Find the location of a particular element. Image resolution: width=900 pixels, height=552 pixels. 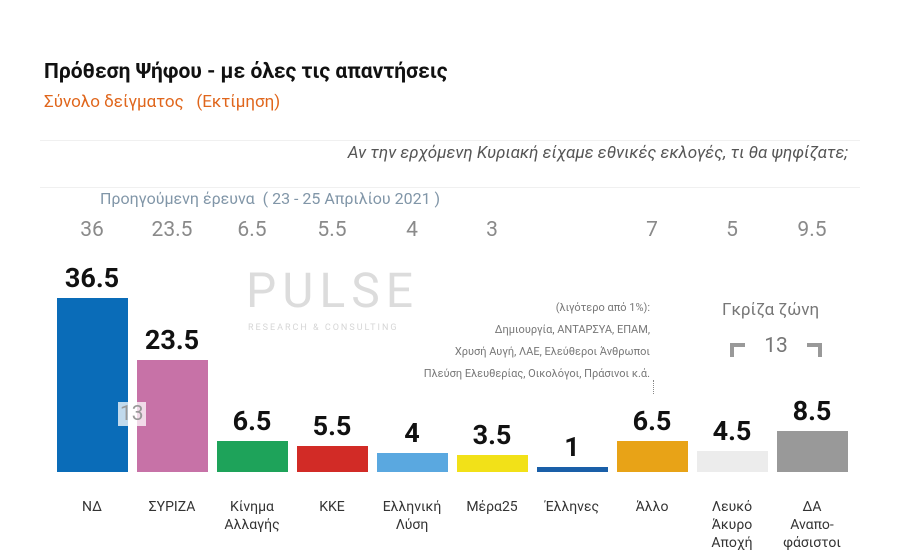

value-label: 4.5 is located at coordinates (732, 430).